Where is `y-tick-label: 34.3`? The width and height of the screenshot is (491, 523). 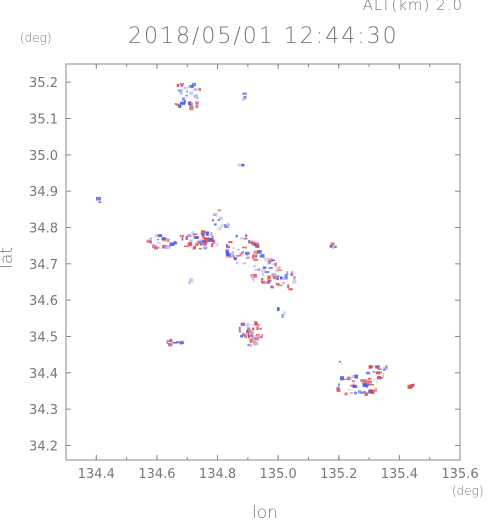 y-tick-label: 34.3 is located at coordinates (43, 410).